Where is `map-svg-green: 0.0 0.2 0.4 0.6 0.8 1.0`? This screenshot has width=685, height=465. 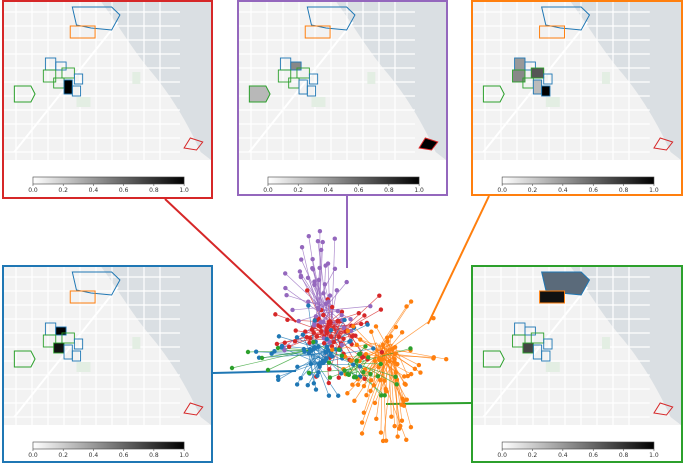 map-svg-green: 0.0 0.2 0.4 0.6 0.8 1.0 is located at coordinates (577, 363).